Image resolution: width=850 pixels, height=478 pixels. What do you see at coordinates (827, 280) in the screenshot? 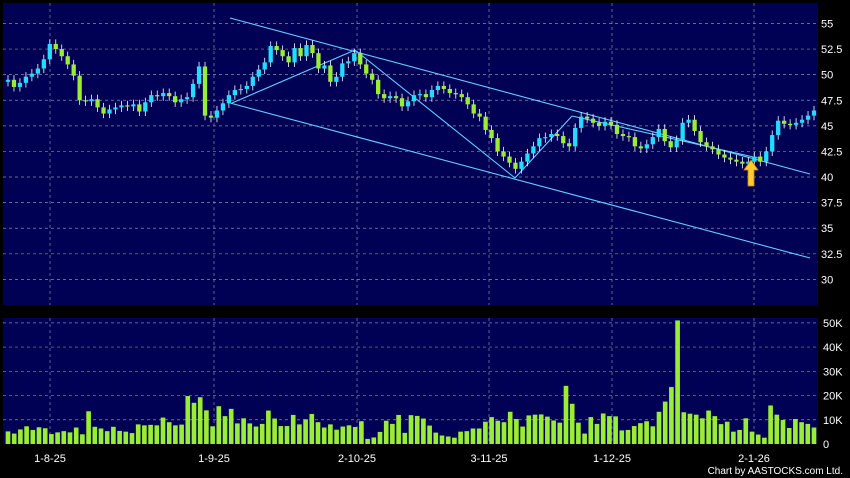
I see `price-tick-label: 30` at bounding box center [827, 280].